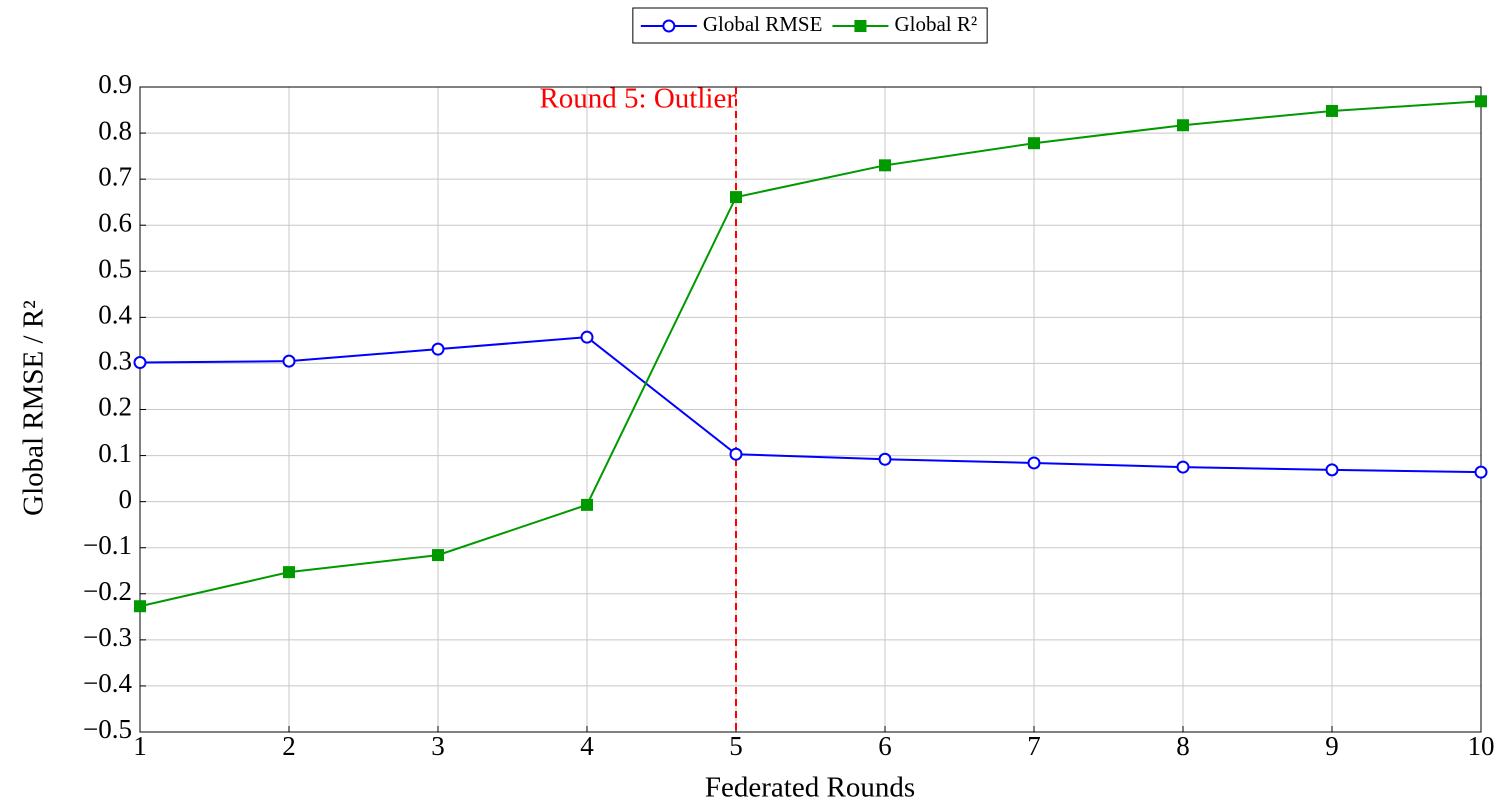  I want to click on y-tick-label: 0.5, so click(115, 268).